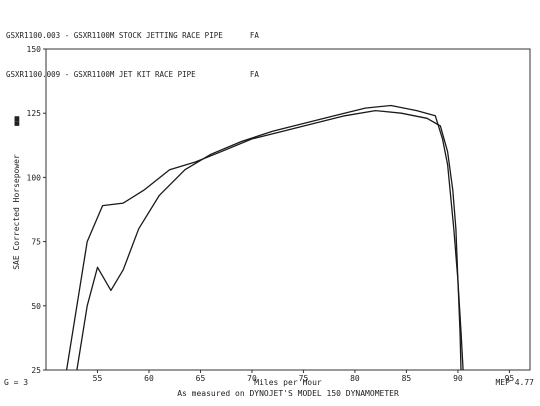 This screenshot has width=540, height=406. Describe the element at coordinates (34, 49) in the screenshot. I see `y-tick-label: 150` at that location.